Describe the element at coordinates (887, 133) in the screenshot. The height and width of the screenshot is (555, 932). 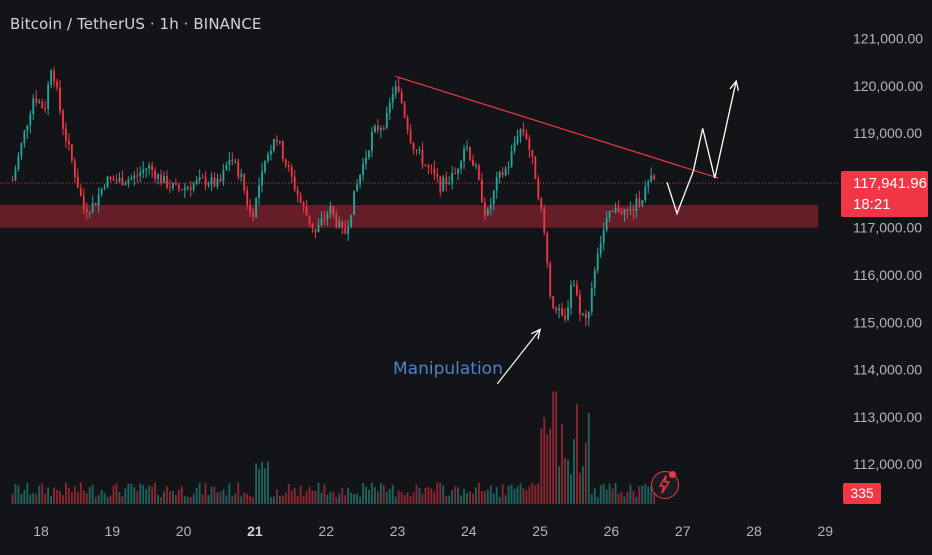
I see `y-tick-label: 119,000.00` at that location.